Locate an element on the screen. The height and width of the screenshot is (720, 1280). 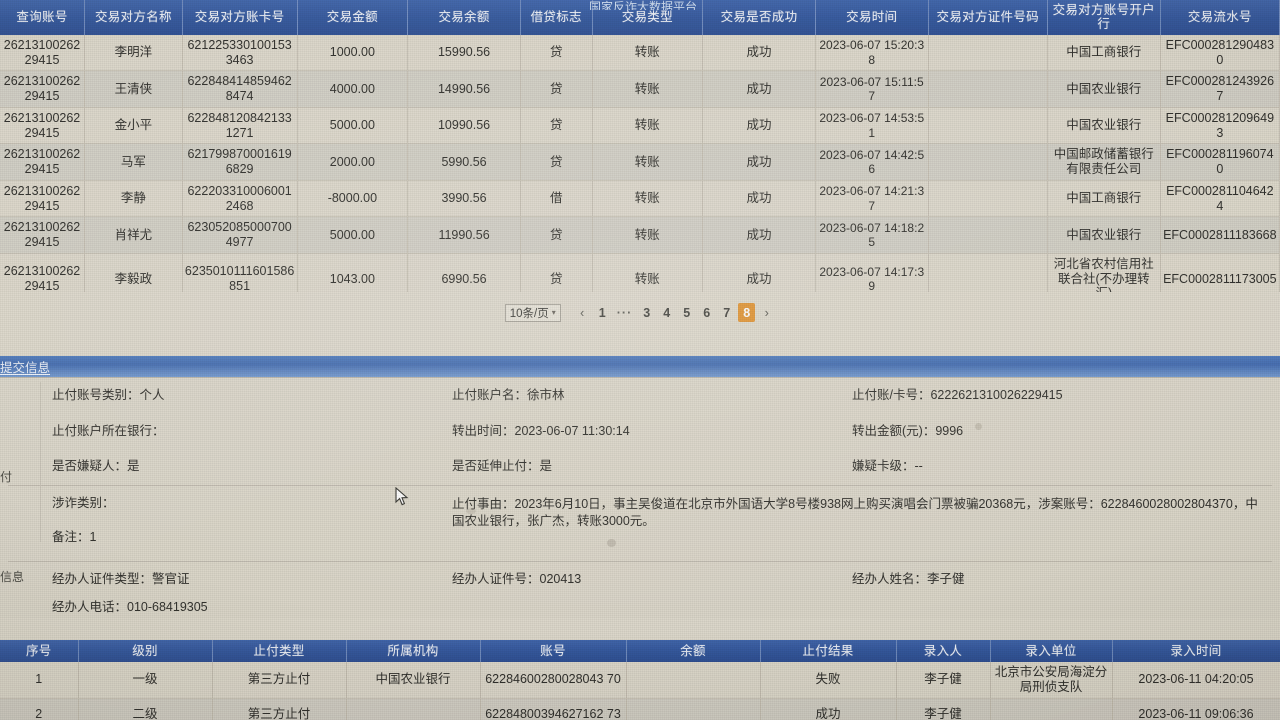
col-txn-type: 交易类型 is located at coordinates (648, 17).